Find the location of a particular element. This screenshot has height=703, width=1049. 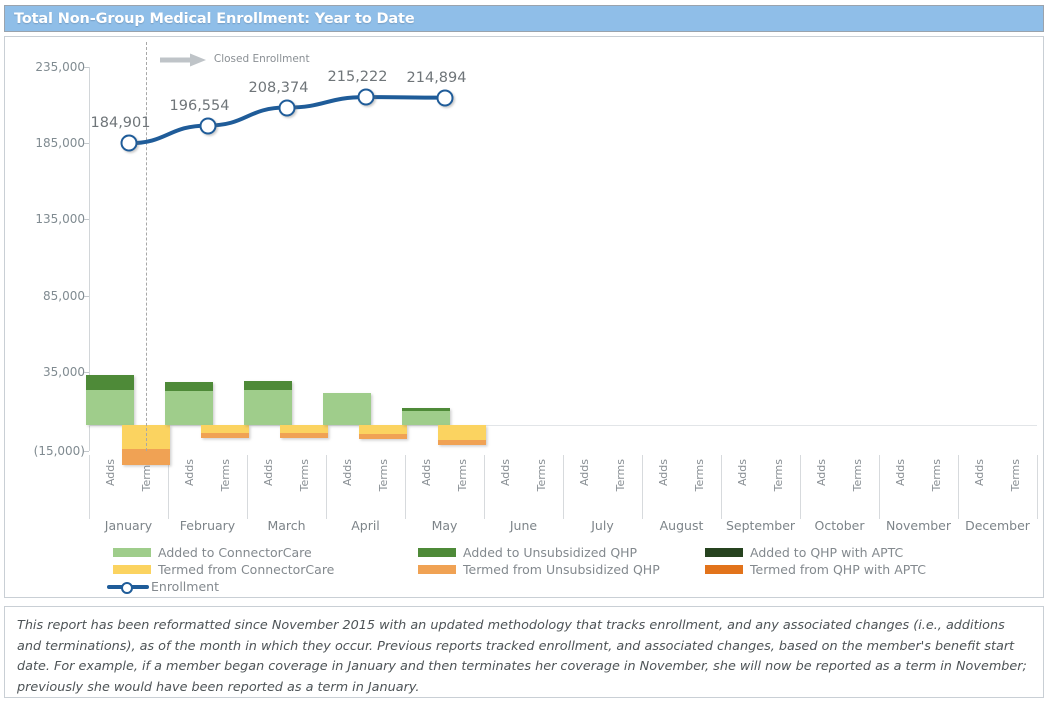

enrollment-line is located at coordinates (286, 120).